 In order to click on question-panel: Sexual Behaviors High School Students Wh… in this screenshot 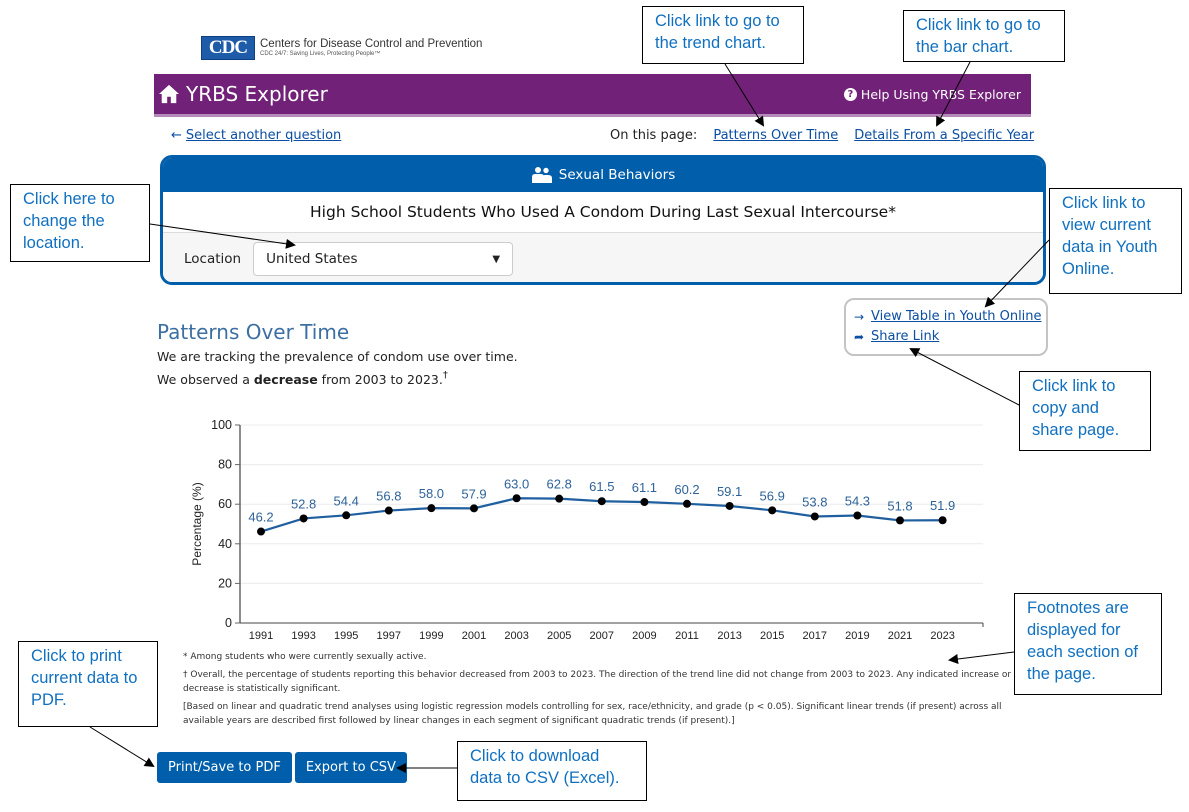, I will do `click(603, 220)`.